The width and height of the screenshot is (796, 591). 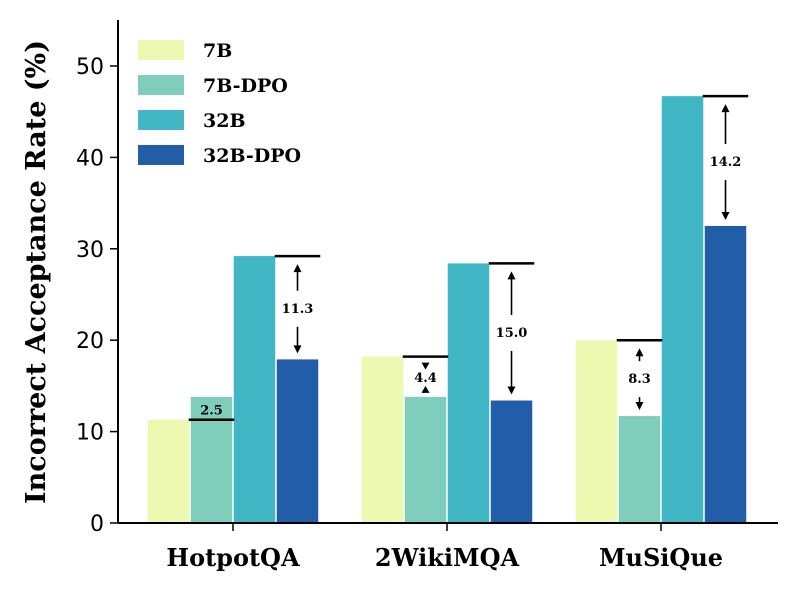 What do you see at coordinates (511, 461) in the screenshot?
I see `bar-2wikimqa-32b-dpo` at bounding box center [511, 461].